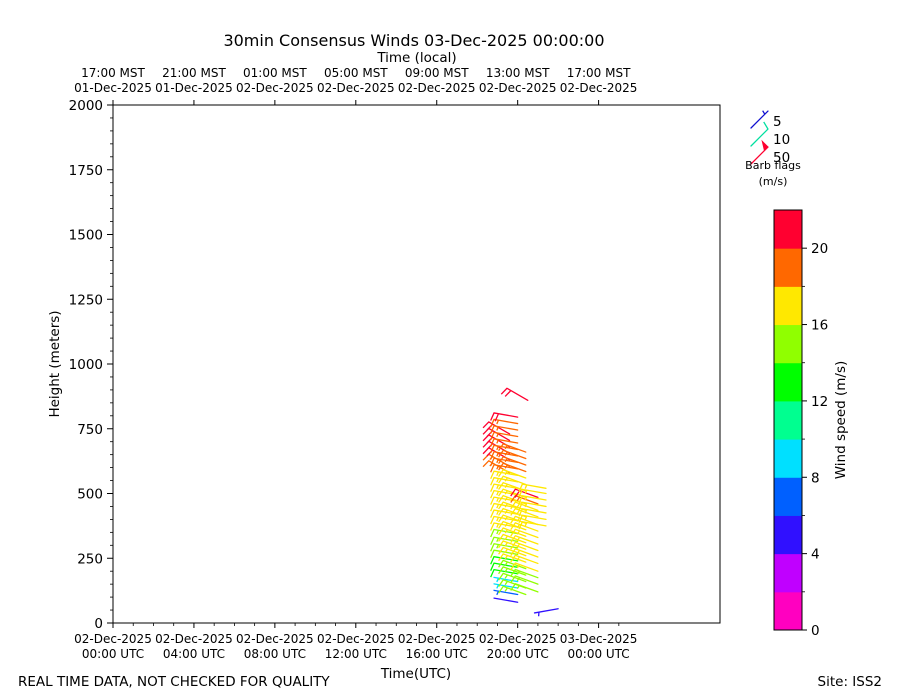  What do you see at coordinates (356, 73) in the screenshot?
I see `top-tick-label-time: 05:00 MST` at bounding box center [356, 73].